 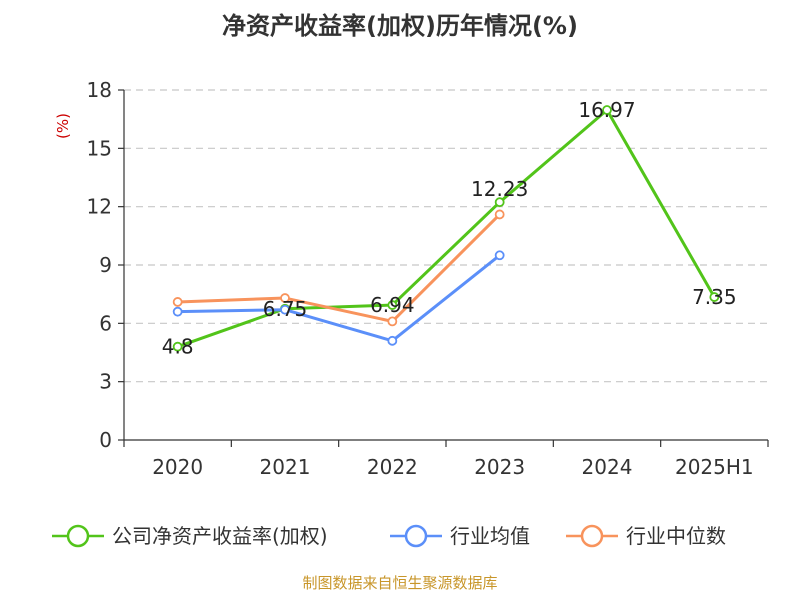 What do you see at coordinates (499, 189) in the screenshot?
I see `data-label: 12.23` at bounding box center [499, 189].